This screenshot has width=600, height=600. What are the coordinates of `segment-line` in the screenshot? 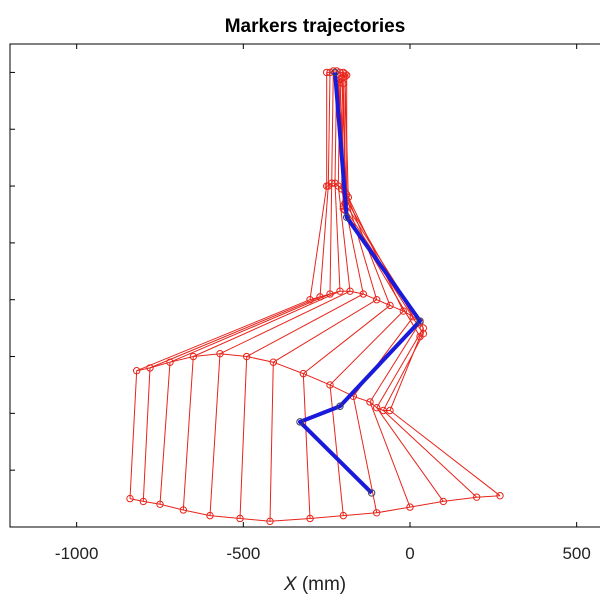 It's located at (360, 283).